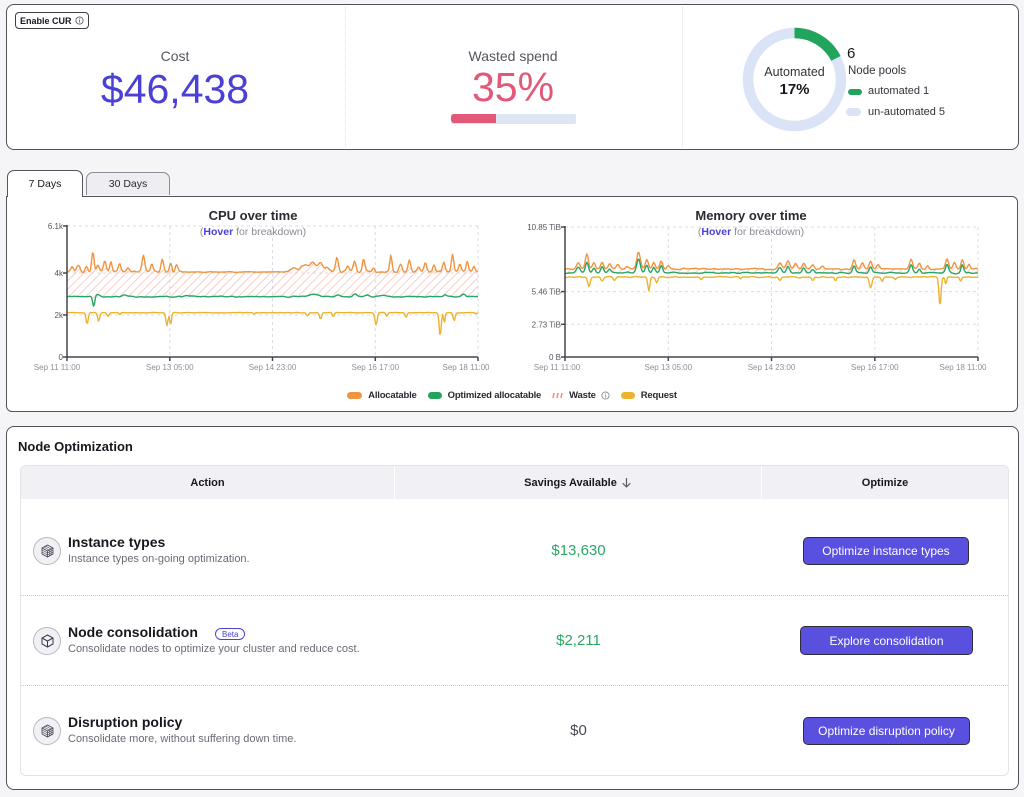  What do you see at coordinates (59, 315) in the screenshot?
I see `svg-text: 2k` at bounding box center [59, 315].